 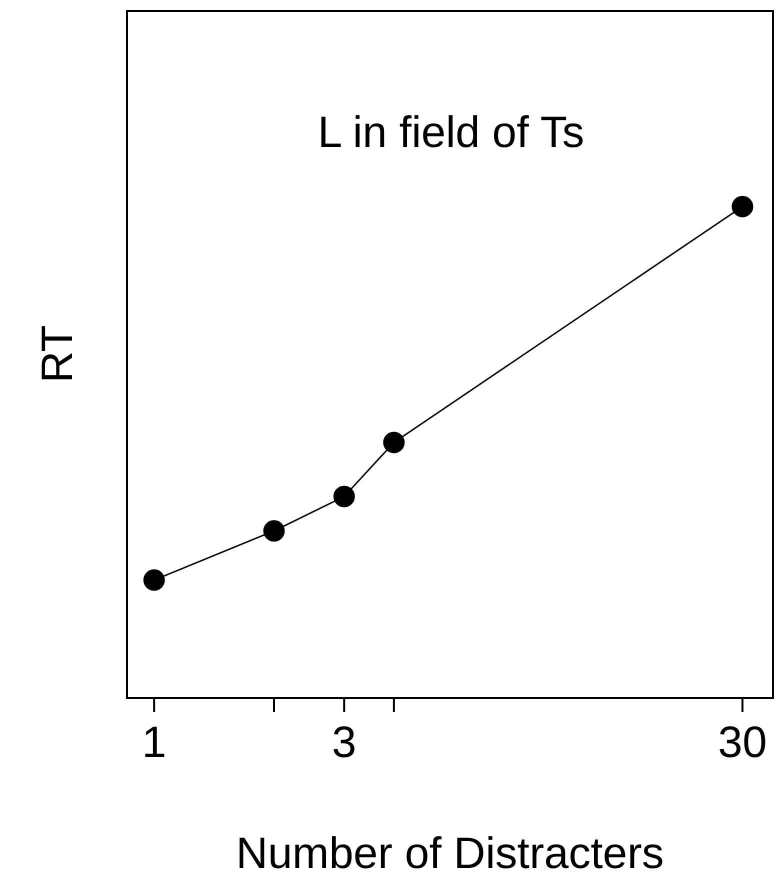 I want to click on x-axis-title: Number of Distracters, so click(x=450, y=853).